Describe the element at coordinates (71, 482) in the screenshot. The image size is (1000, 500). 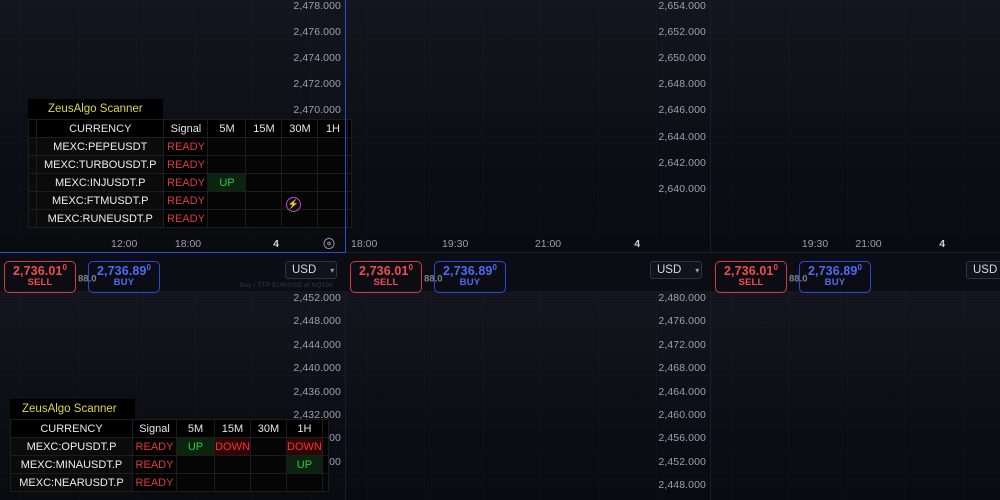
I see `scanner-currency-cell: MEXC:NEARUSDT.P` at that location.